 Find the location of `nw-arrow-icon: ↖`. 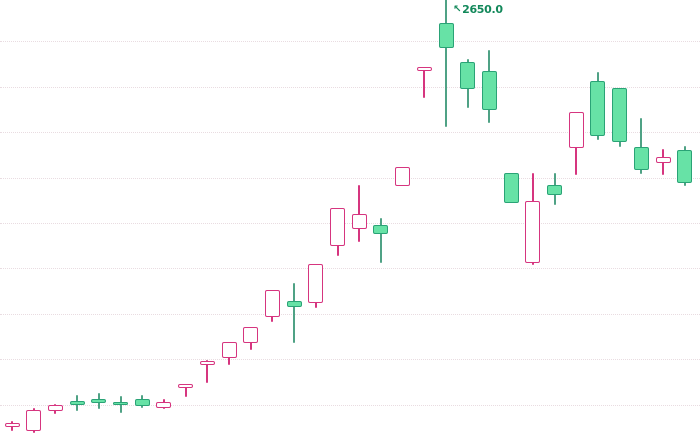

nw-arrow-icon: ↖ is located at coordinates (457, 9).